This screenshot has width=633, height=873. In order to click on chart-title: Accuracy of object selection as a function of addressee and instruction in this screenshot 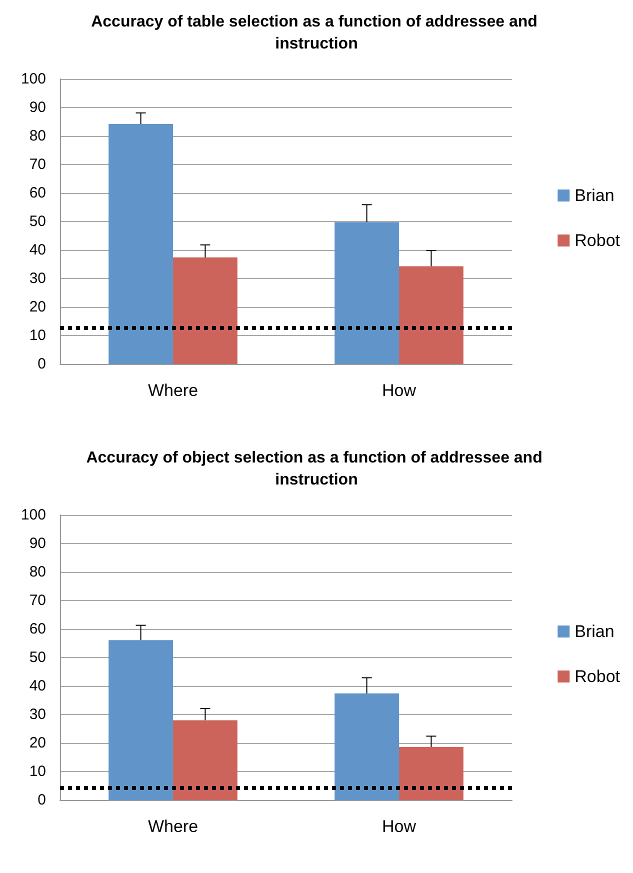, I will do `click(316, 469)`.